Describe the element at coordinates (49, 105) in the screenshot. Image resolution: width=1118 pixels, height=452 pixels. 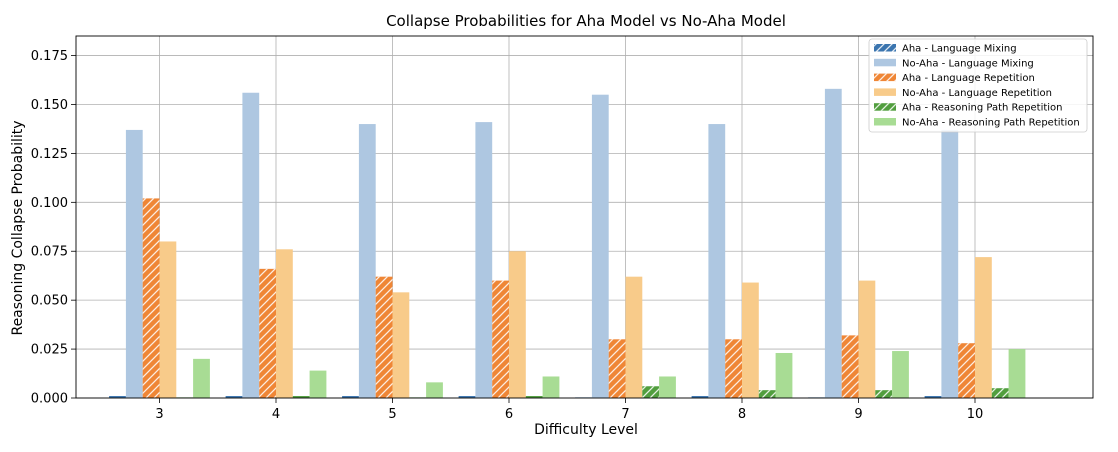
I see `y-tick-label: 0.150` at that location.